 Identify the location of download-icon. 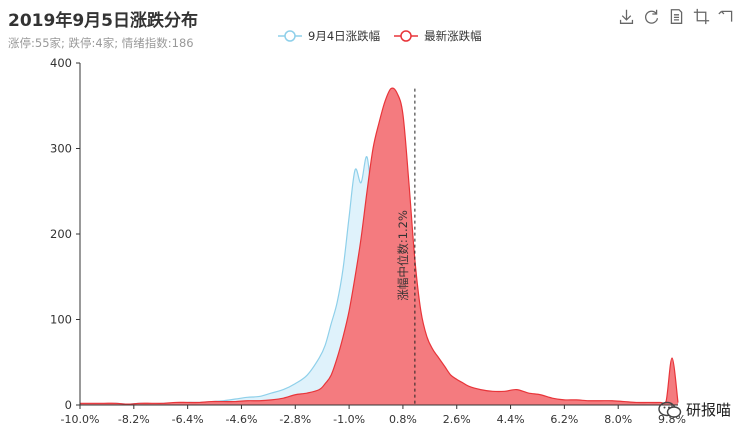
(626, 16).